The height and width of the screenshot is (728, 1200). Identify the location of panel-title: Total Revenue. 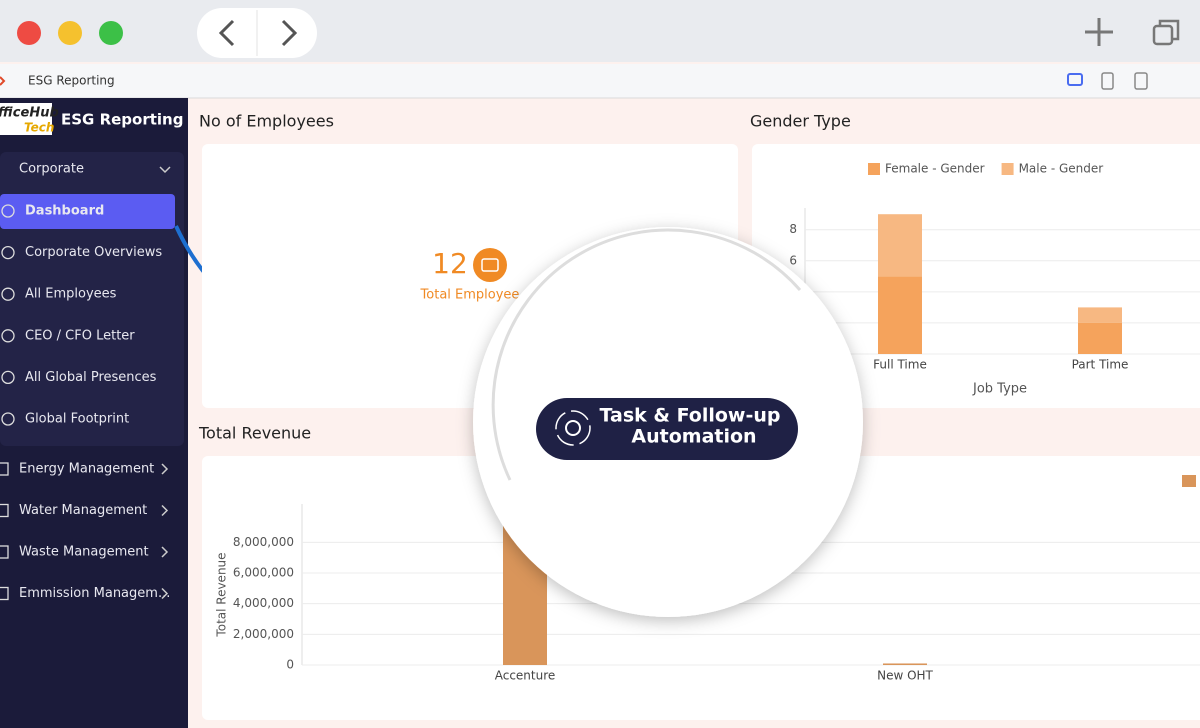
(254, 433).